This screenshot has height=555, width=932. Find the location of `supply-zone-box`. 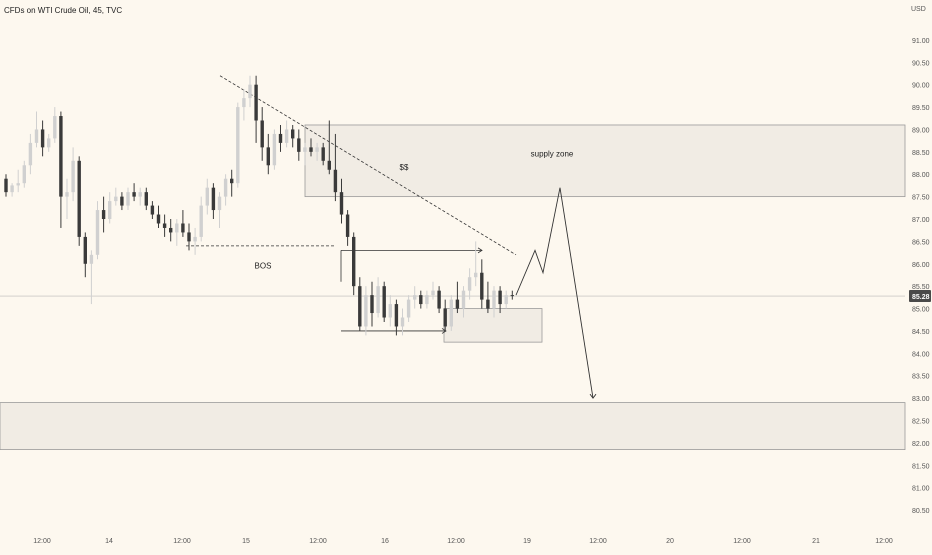

supply-zone-box is located at coordinates (605, 161).